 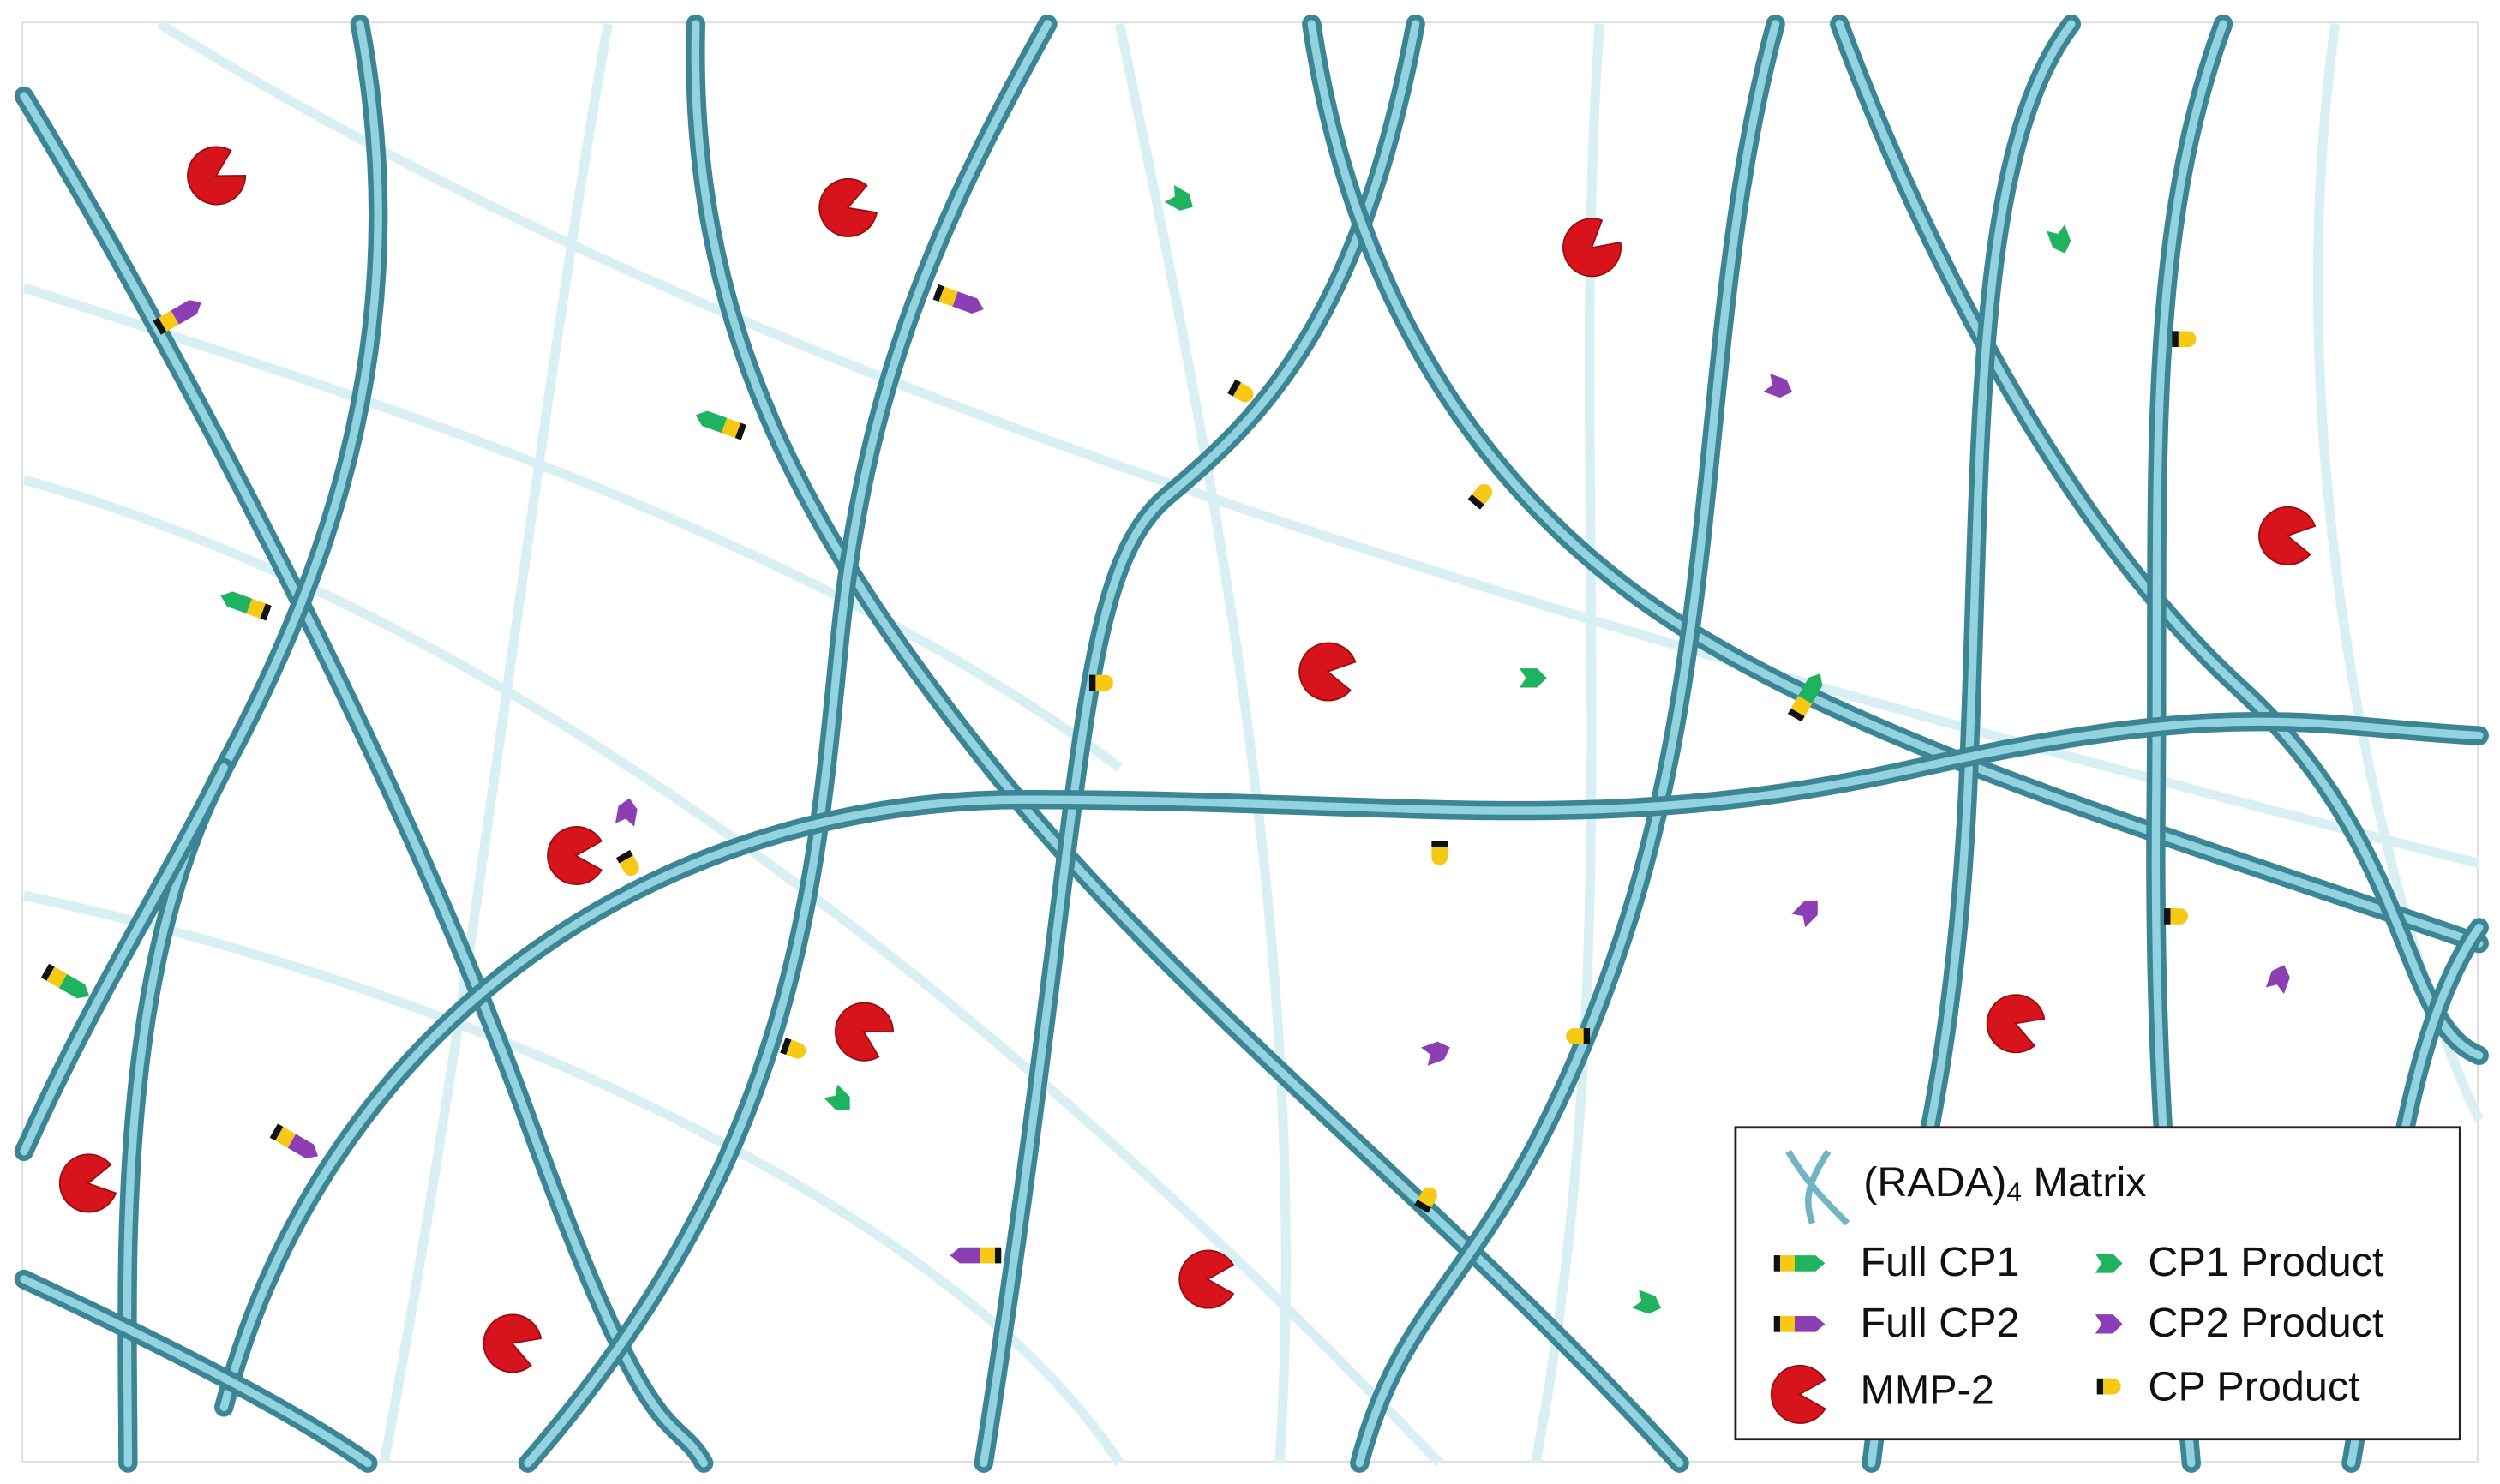 What do you see at coordinates (2014, 1192) in the screenshot?
I see `legend-subscript: 4` at bounding box center [2014, 1192].